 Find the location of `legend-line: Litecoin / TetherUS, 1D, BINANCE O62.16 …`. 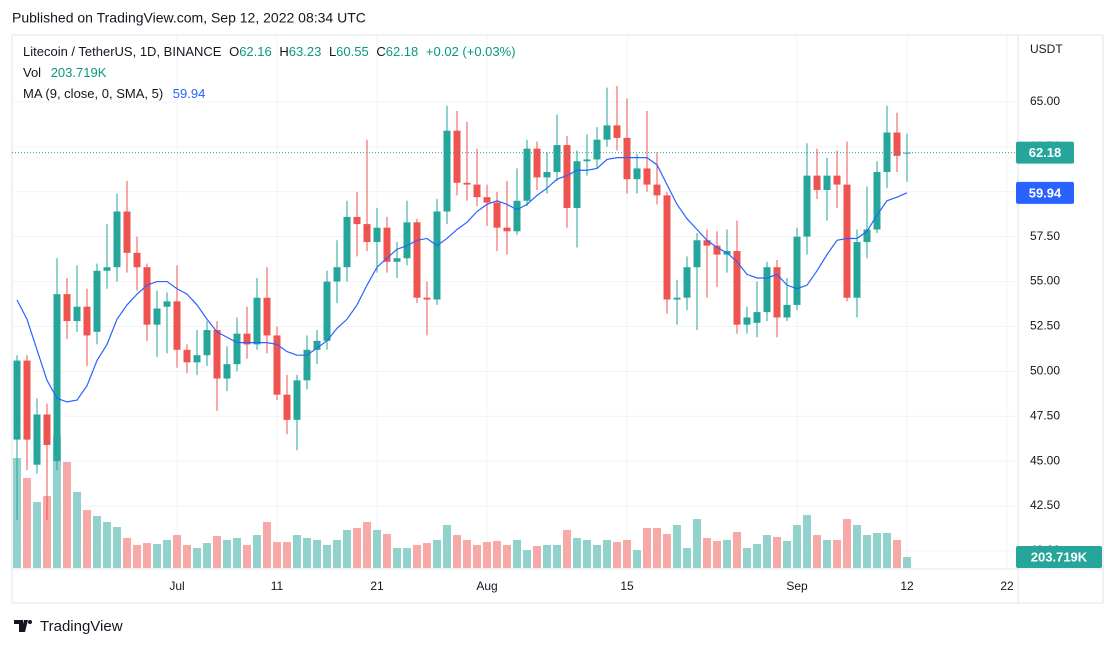

legend-line: Litecoin / TetherUS, 1D, BINANCE O62.16 … is located at coordinates (269, 51).